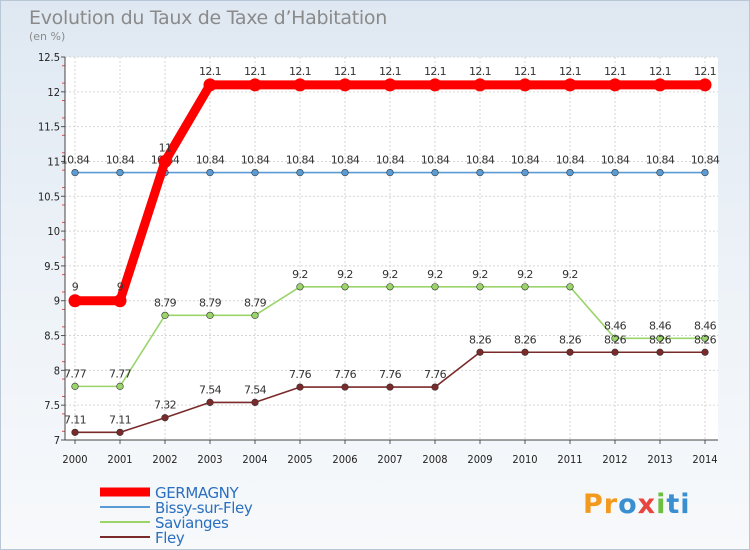  I want to click on y-tick-label: 7.5, so click(52, 405).